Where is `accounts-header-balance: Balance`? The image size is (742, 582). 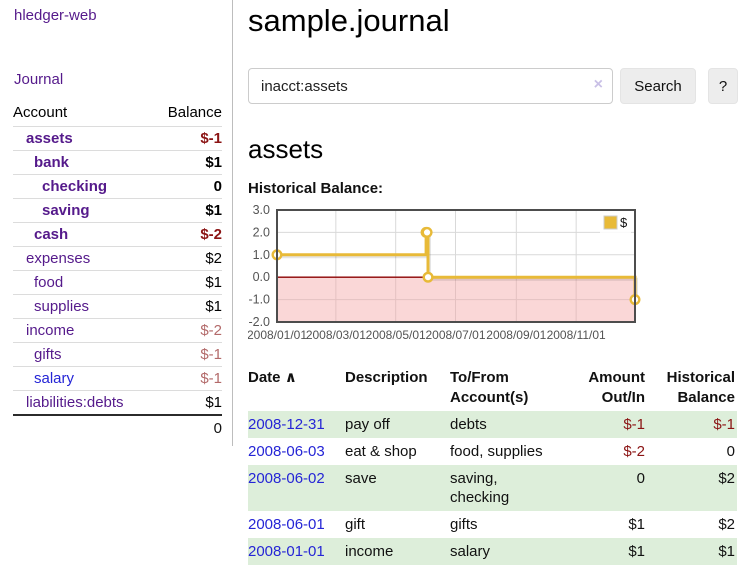 accounts-header-balance: Balance is located at coordinates (194, 112).